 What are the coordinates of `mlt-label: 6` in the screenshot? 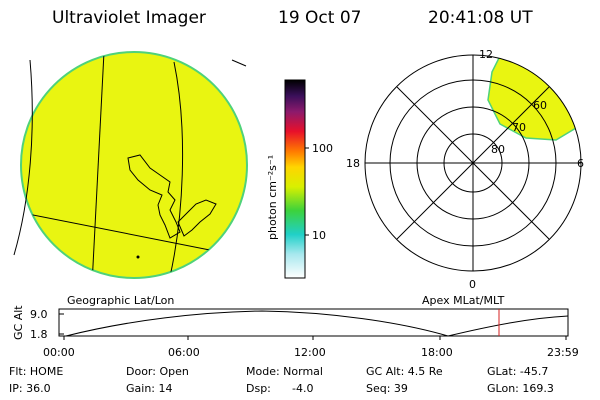 It's located at (580, 163).